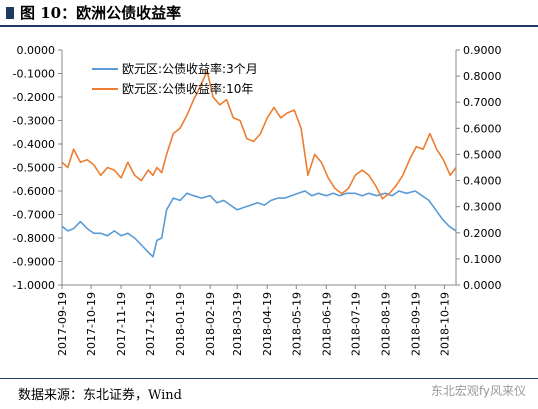 The width and height of the screenshot is (538, 409). What do you see at coordinates (482, 233) in the screenshot?
I see `right-tick-label: 0.2000` at bounding box center [482, 233].